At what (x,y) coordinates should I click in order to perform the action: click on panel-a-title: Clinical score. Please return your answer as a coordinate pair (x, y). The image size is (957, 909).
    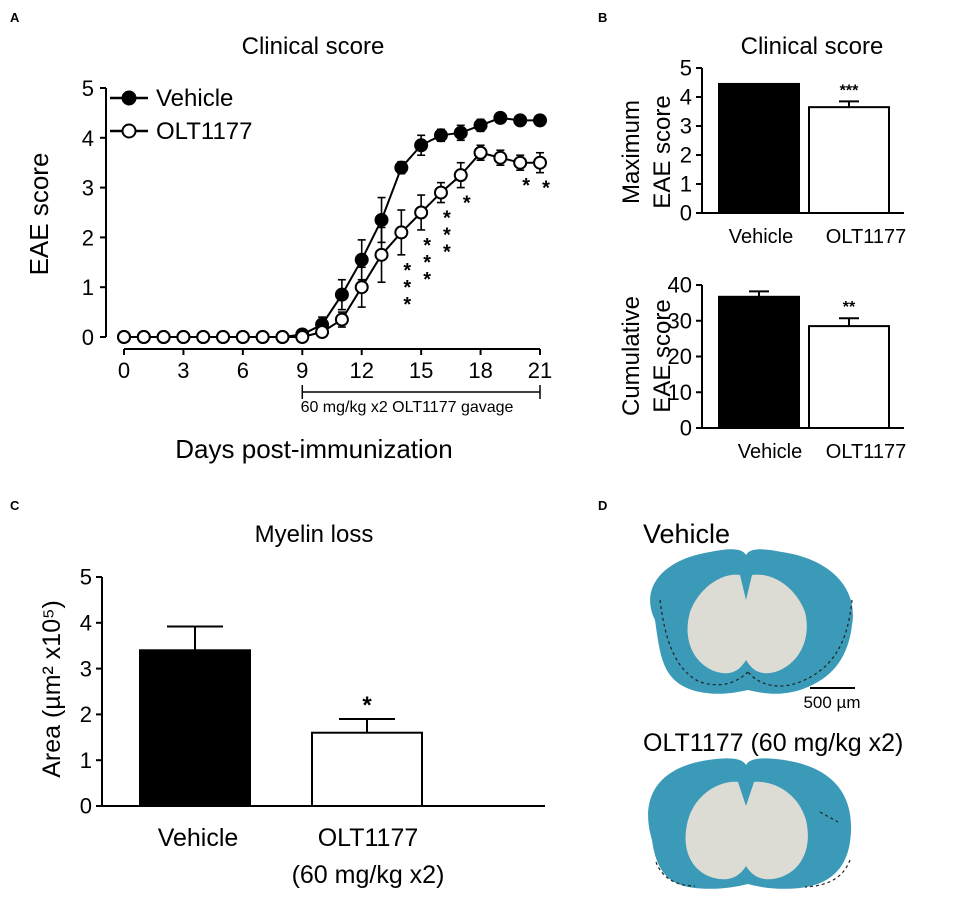
    Looking at the image, I should click on (313, 46).